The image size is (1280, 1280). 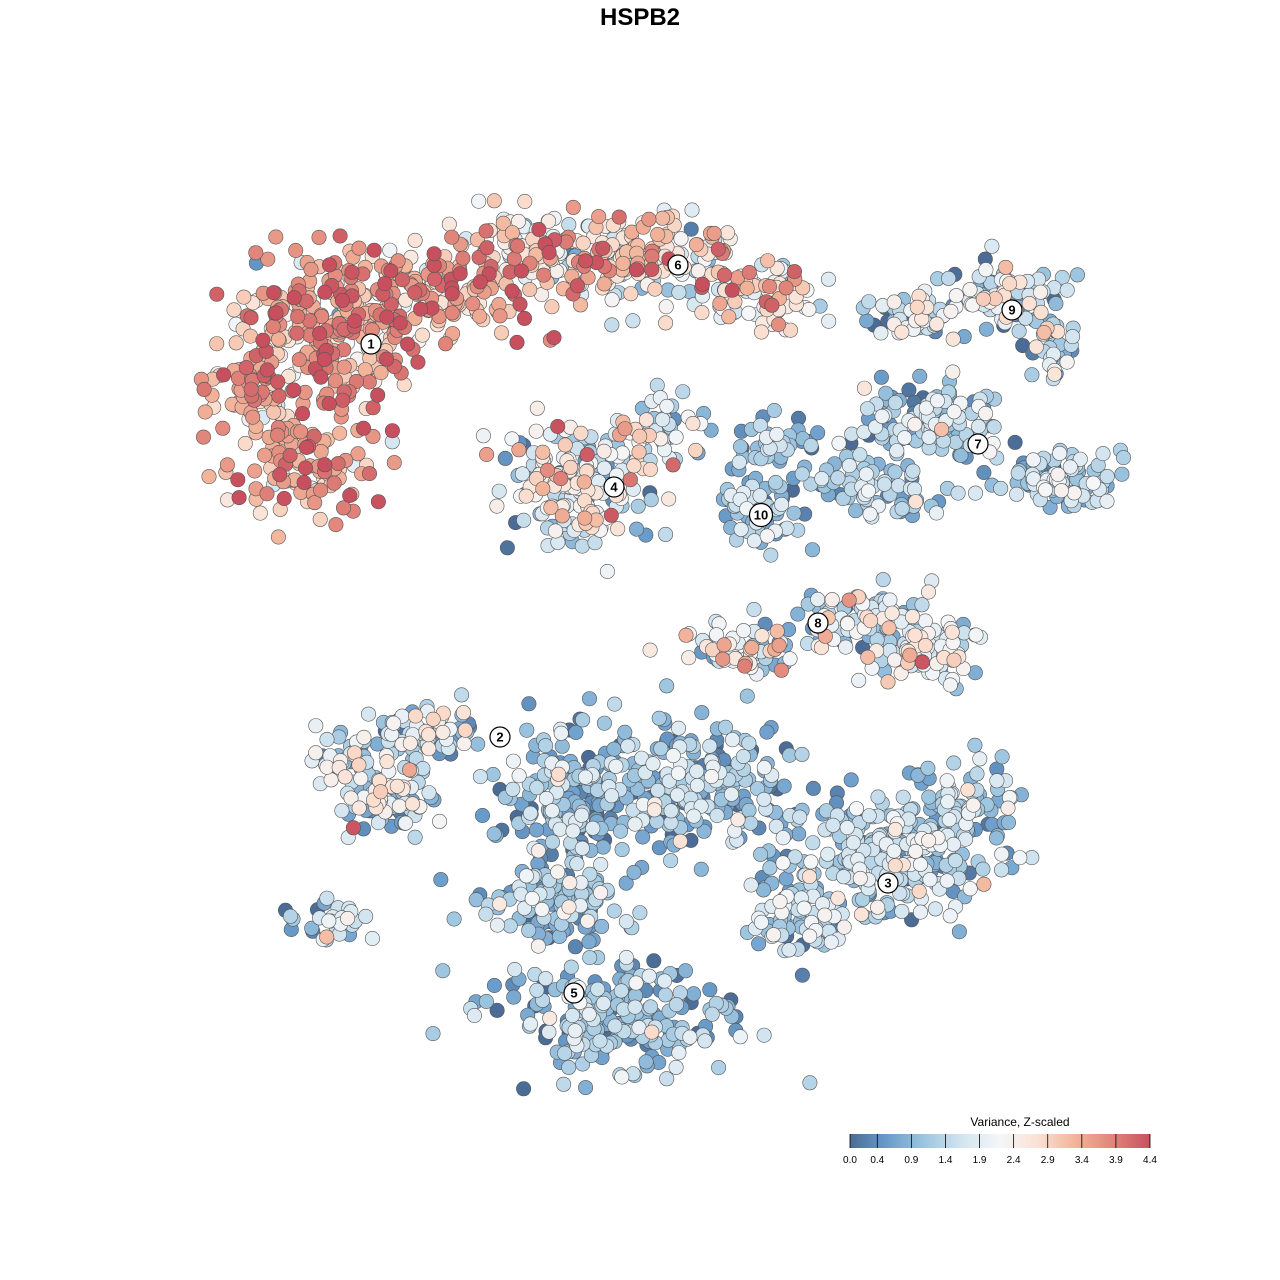 I want to click on cluster-label-2: 2, so click(x=500, y=737).